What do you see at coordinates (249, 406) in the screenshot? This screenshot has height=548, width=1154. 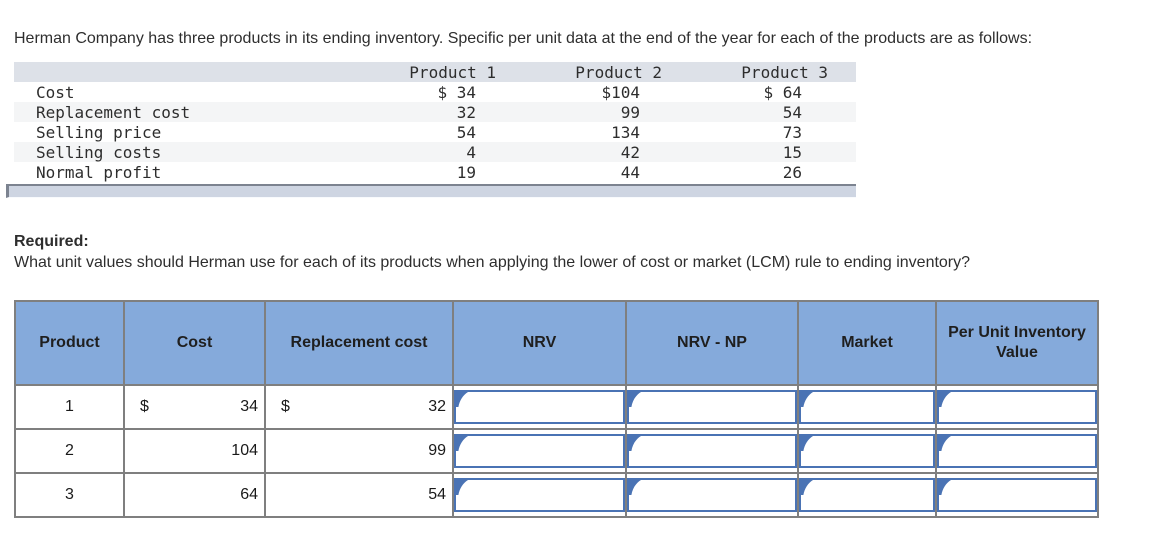 I see `cost-value: 34` at bounding box center [249, 406].